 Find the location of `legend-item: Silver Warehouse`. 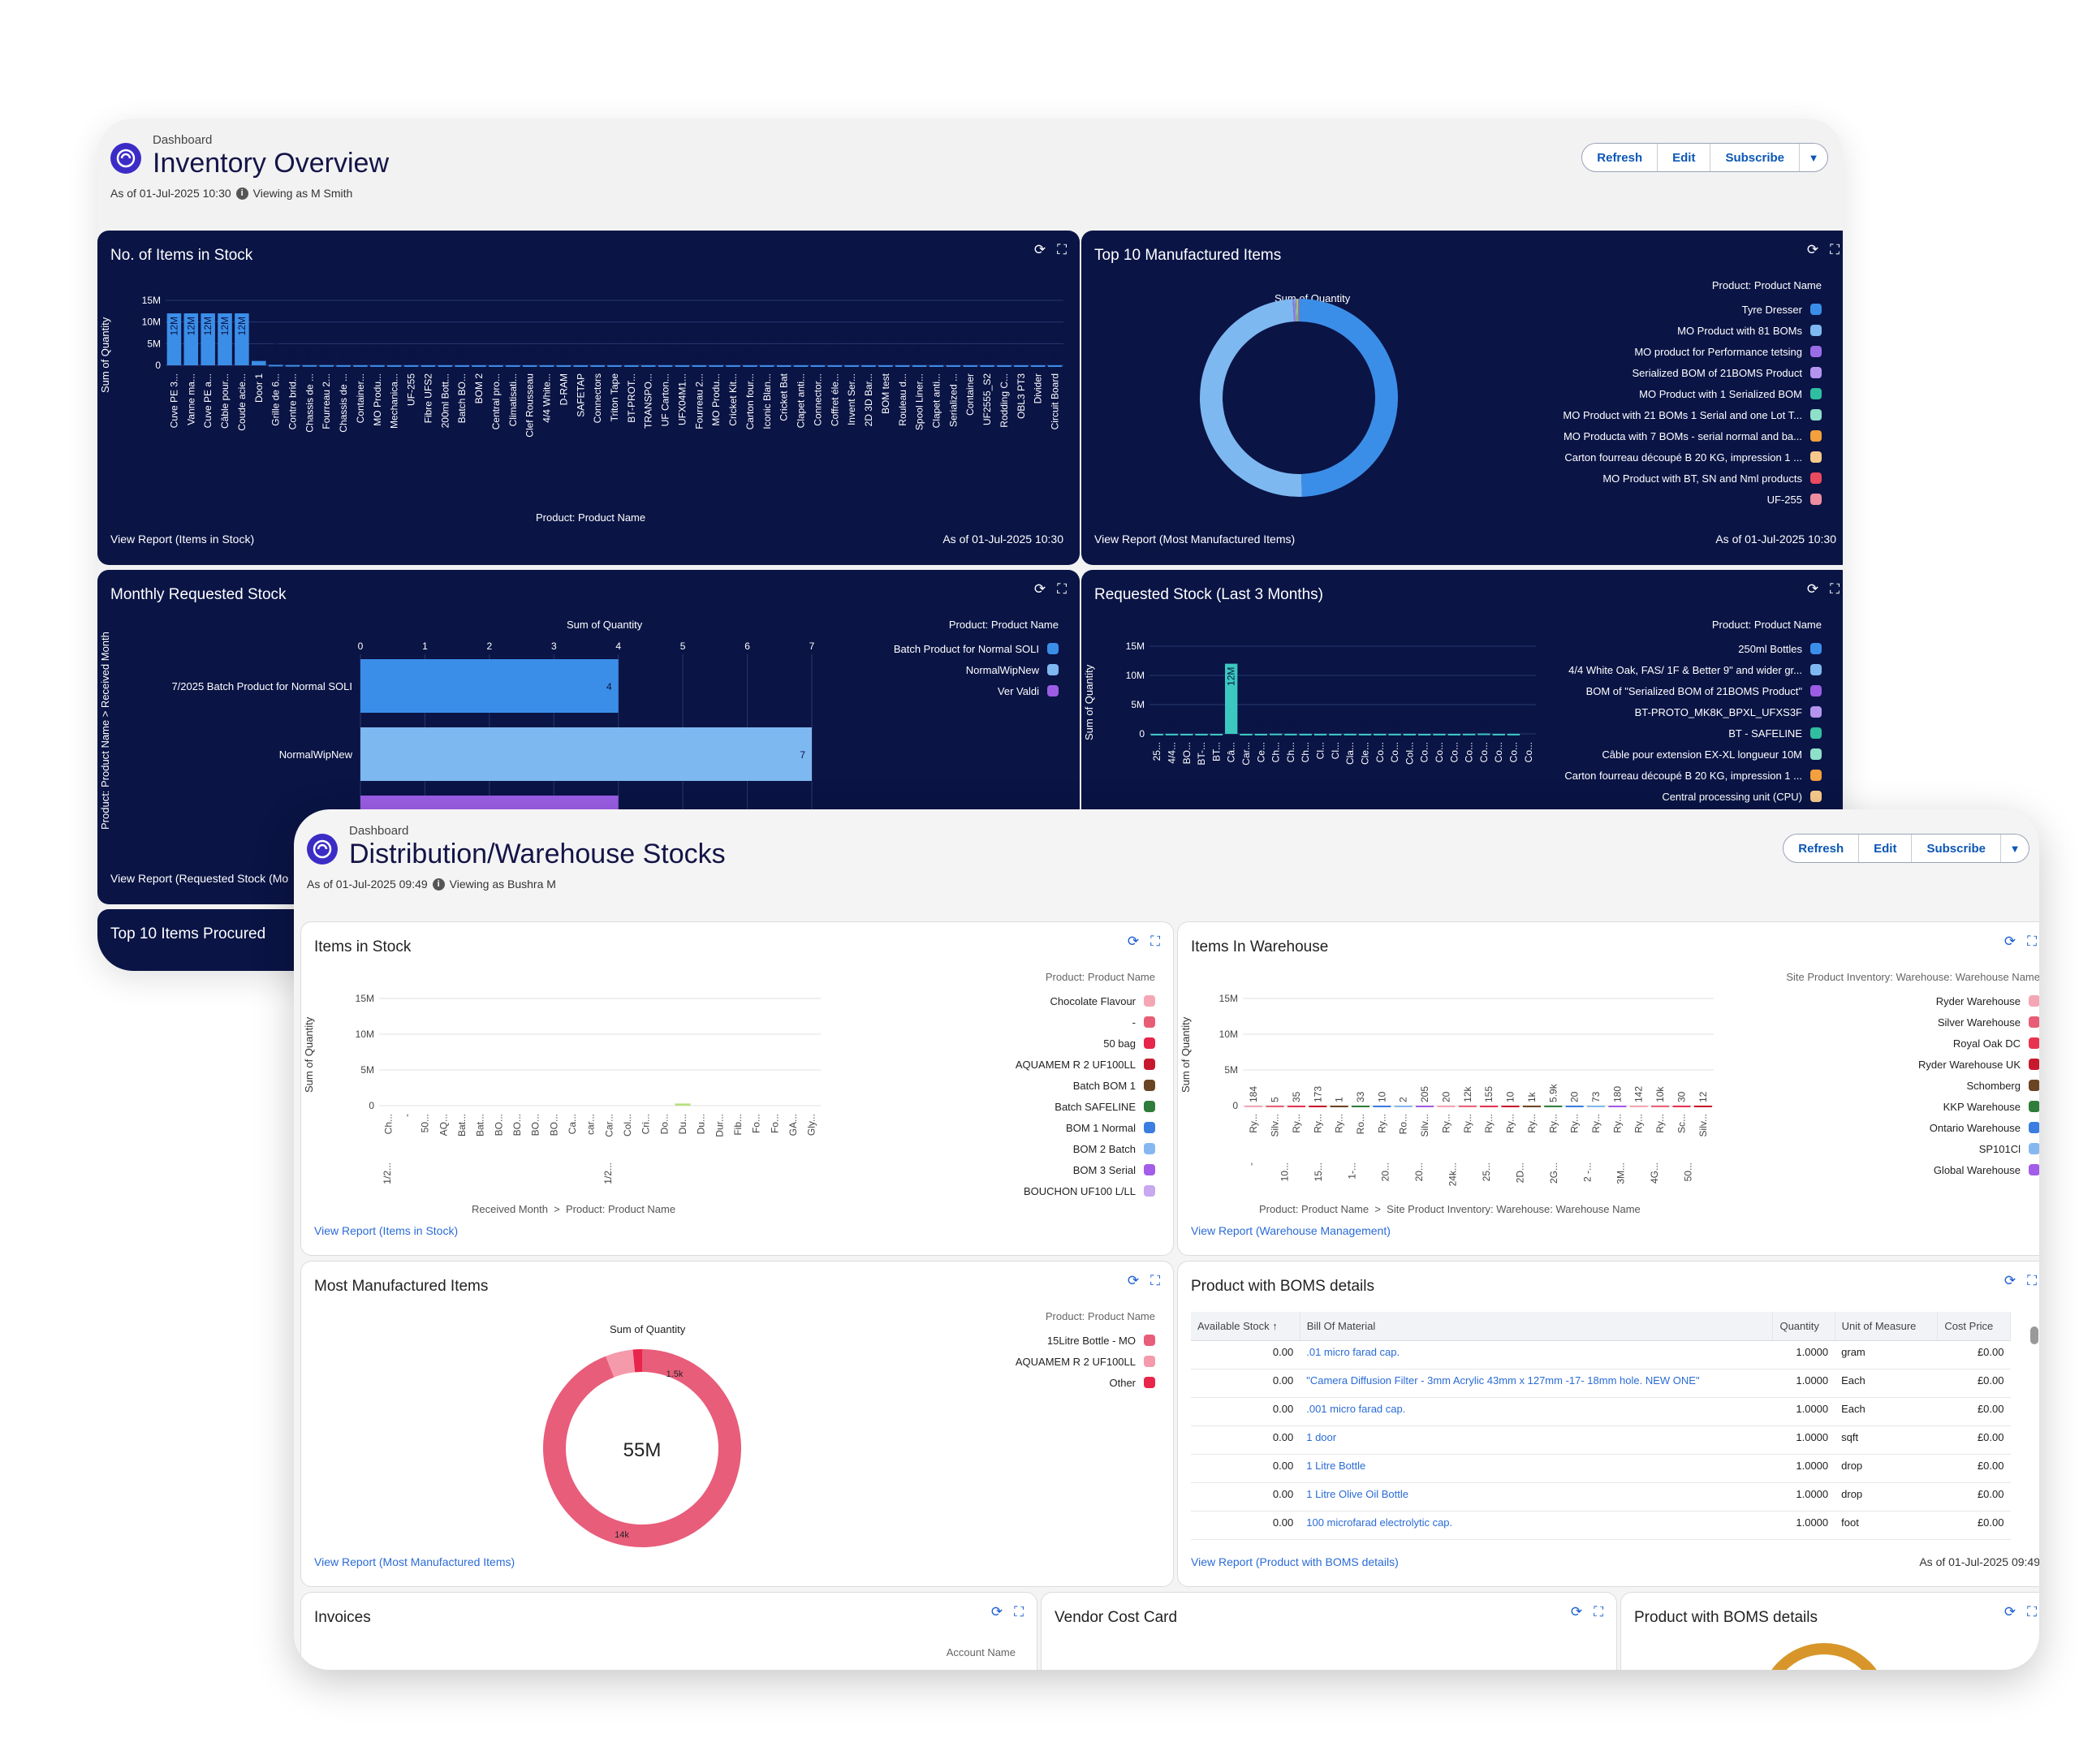

legend-item: Silver Warehouse is located at coordinates (1912, 1022).